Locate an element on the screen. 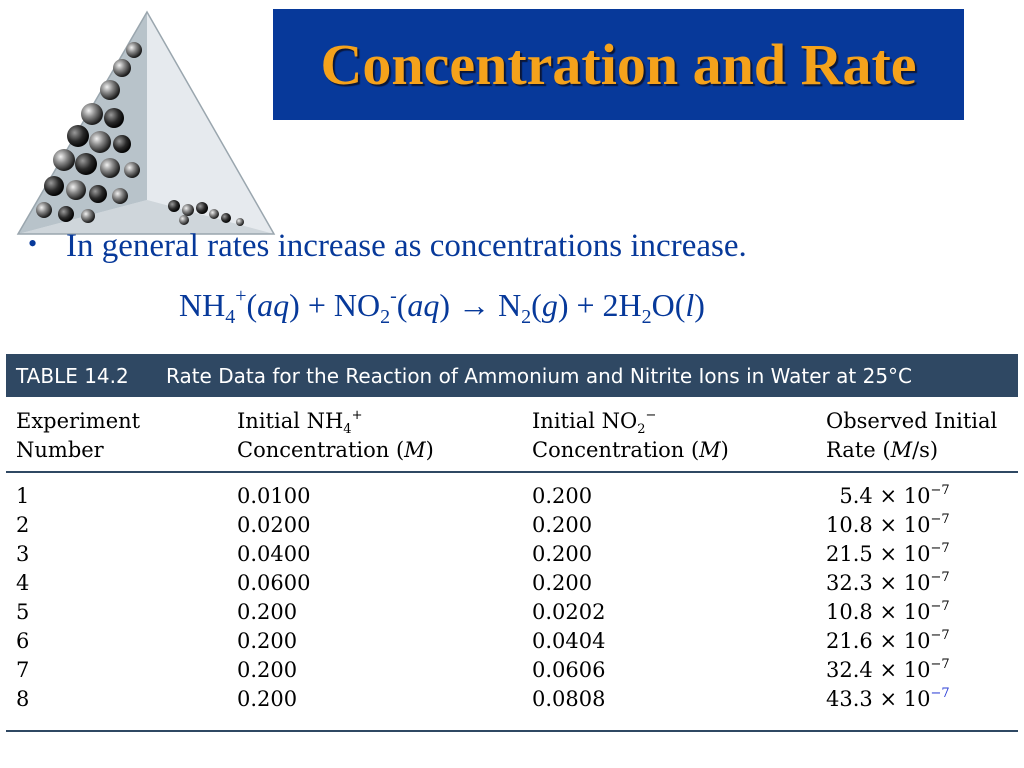 This screenshot has width=1024, height=768. eq-product-2: 2H is located at coordinates (622, 305).